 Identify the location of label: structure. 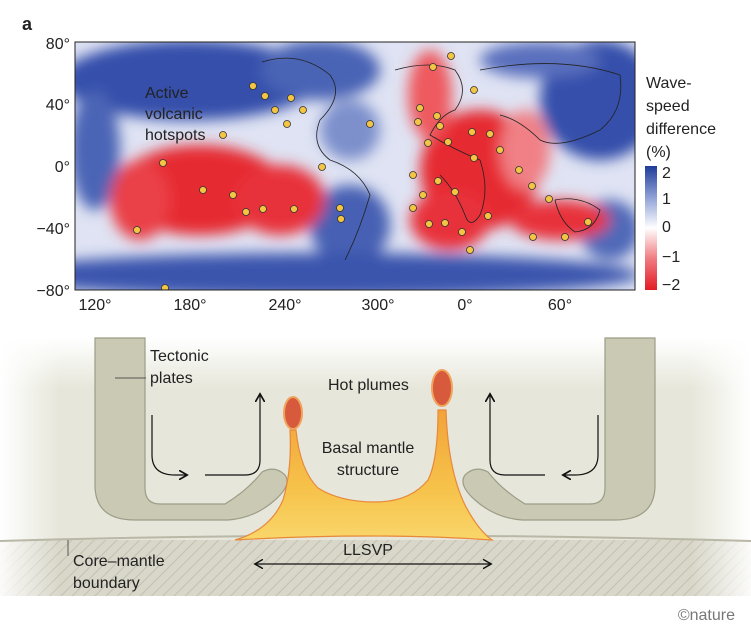
(368, 470).